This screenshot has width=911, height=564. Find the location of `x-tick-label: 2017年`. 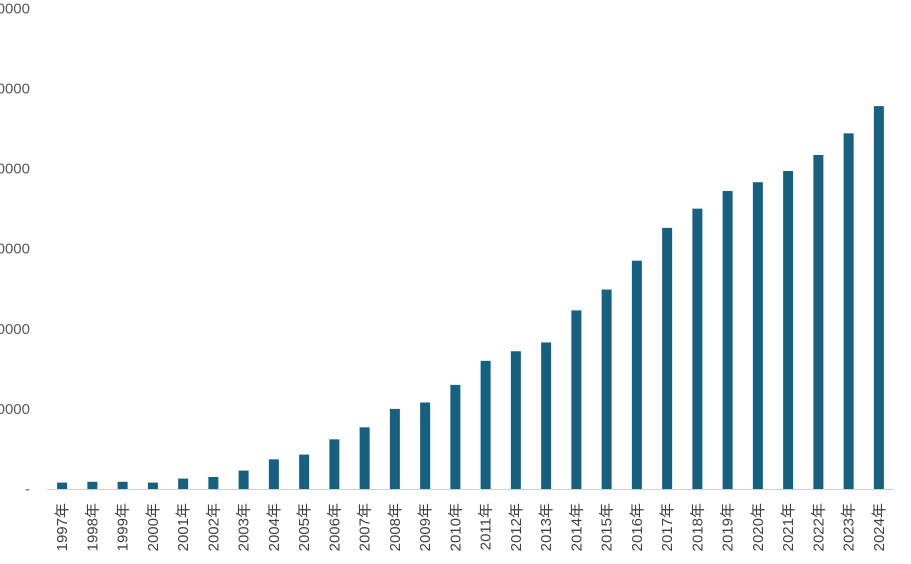

x-tick-label: 2017年 is located at coordinates (667, 527).